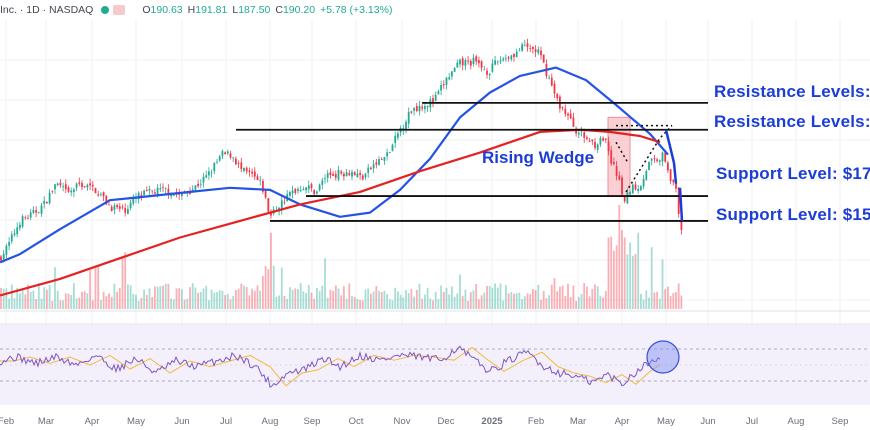 The height and width of the screenshot is (430, 870). Describe the element at coordinates (279, 10) in the screenshot. I see `close-label: C` at that location.